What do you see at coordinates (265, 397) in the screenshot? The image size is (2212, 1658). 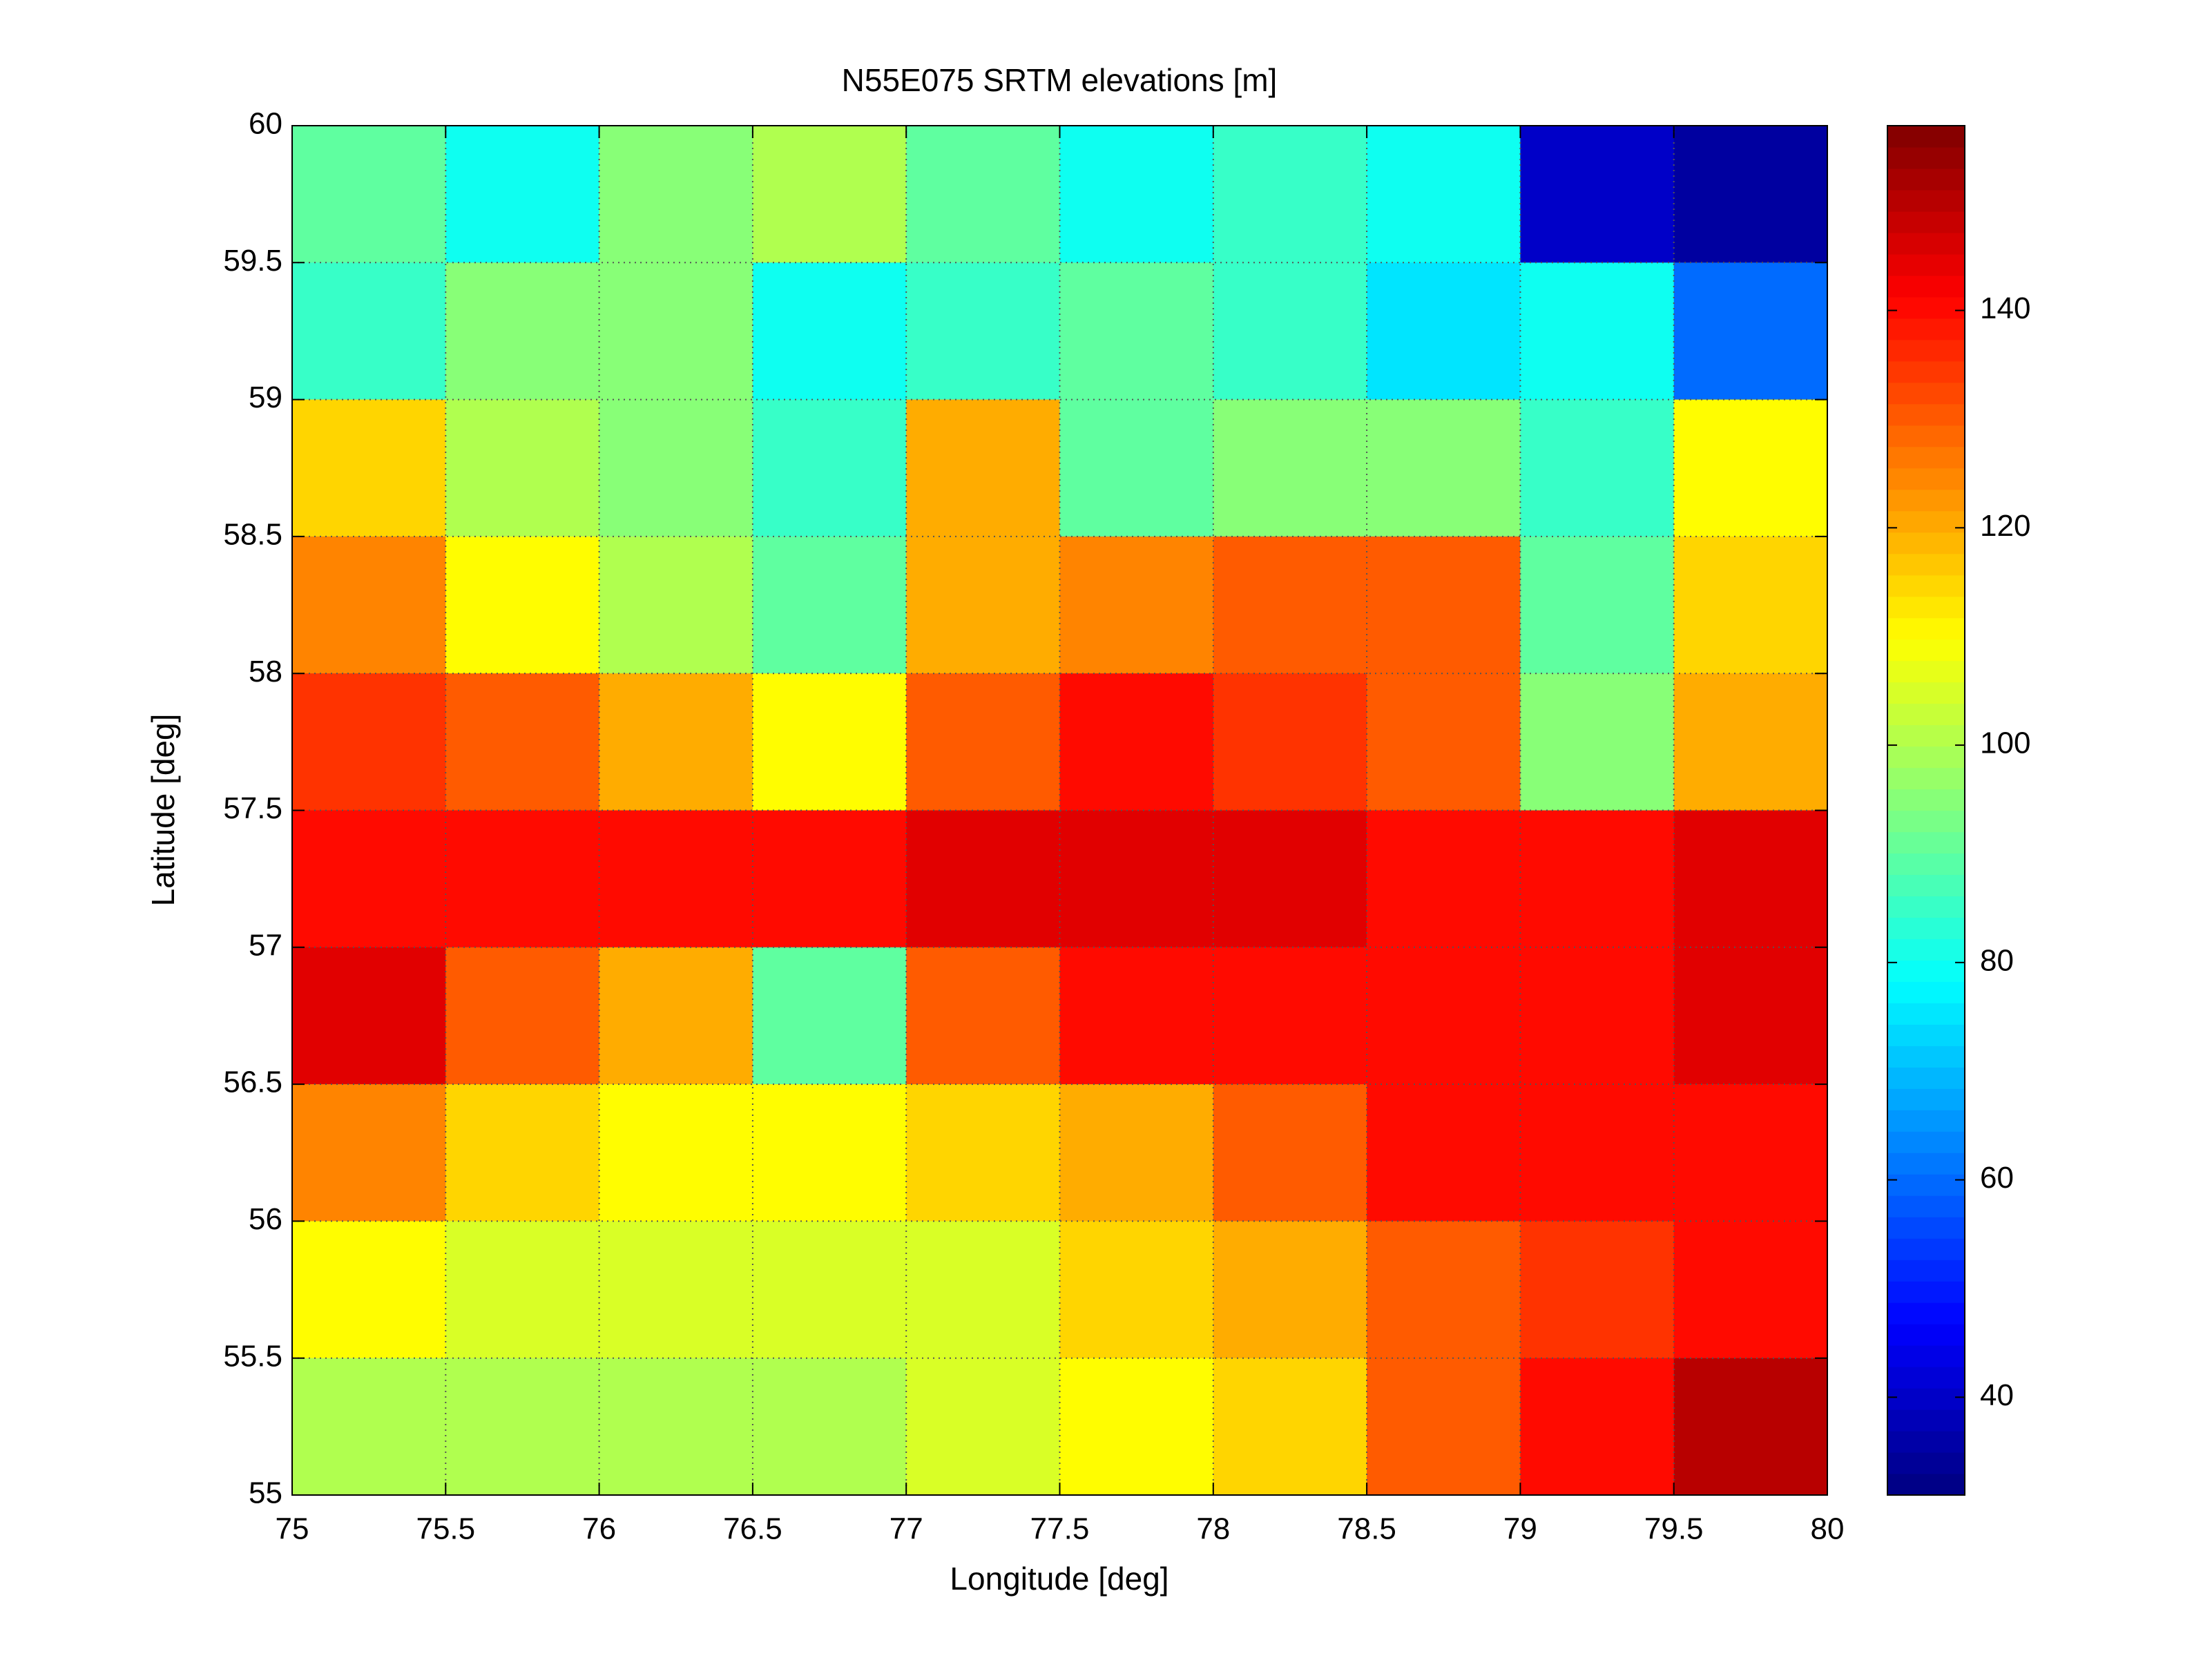 I see `y-tick-label: 59` at bounding box center [265, 397].